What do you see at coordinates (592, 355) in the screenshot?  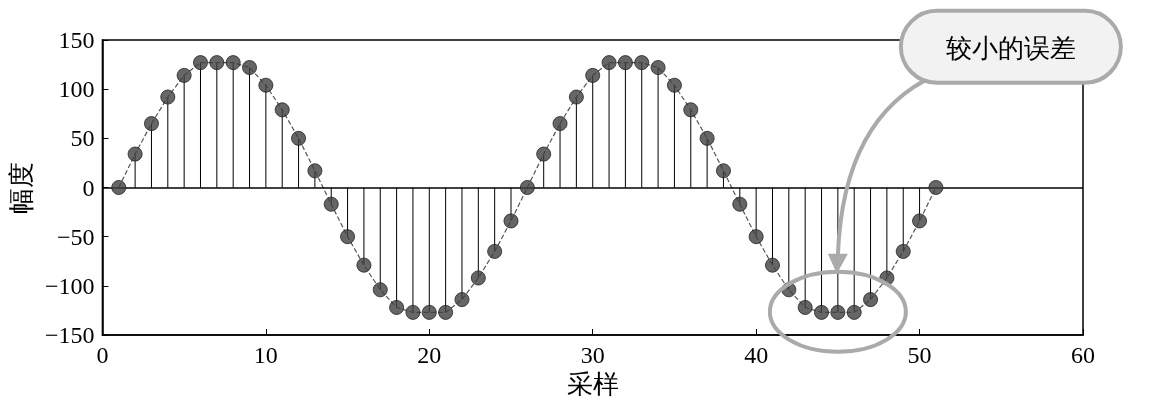 I see `x-tick-label: 30` at bounding box center [592, 355].